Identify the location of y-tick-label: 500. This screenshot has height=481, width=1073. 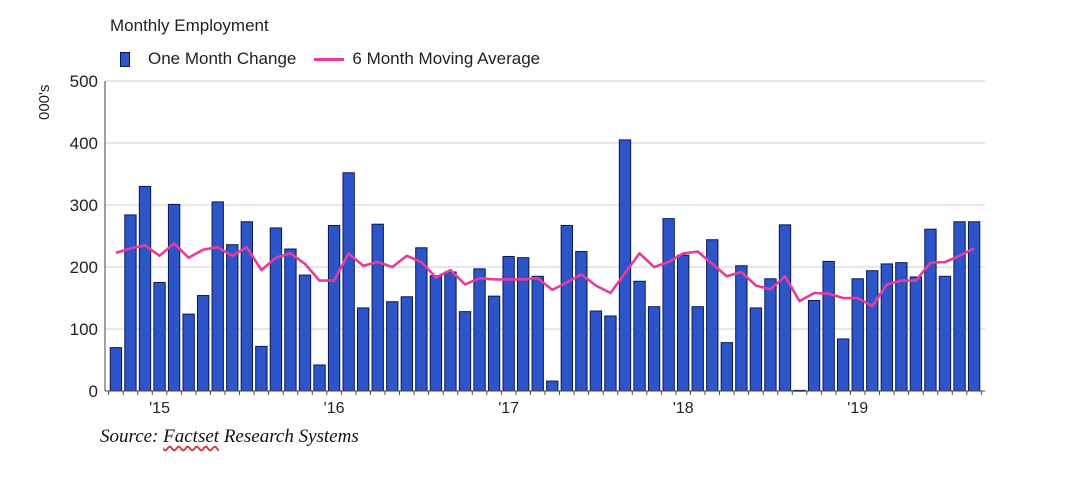
(84, 81).